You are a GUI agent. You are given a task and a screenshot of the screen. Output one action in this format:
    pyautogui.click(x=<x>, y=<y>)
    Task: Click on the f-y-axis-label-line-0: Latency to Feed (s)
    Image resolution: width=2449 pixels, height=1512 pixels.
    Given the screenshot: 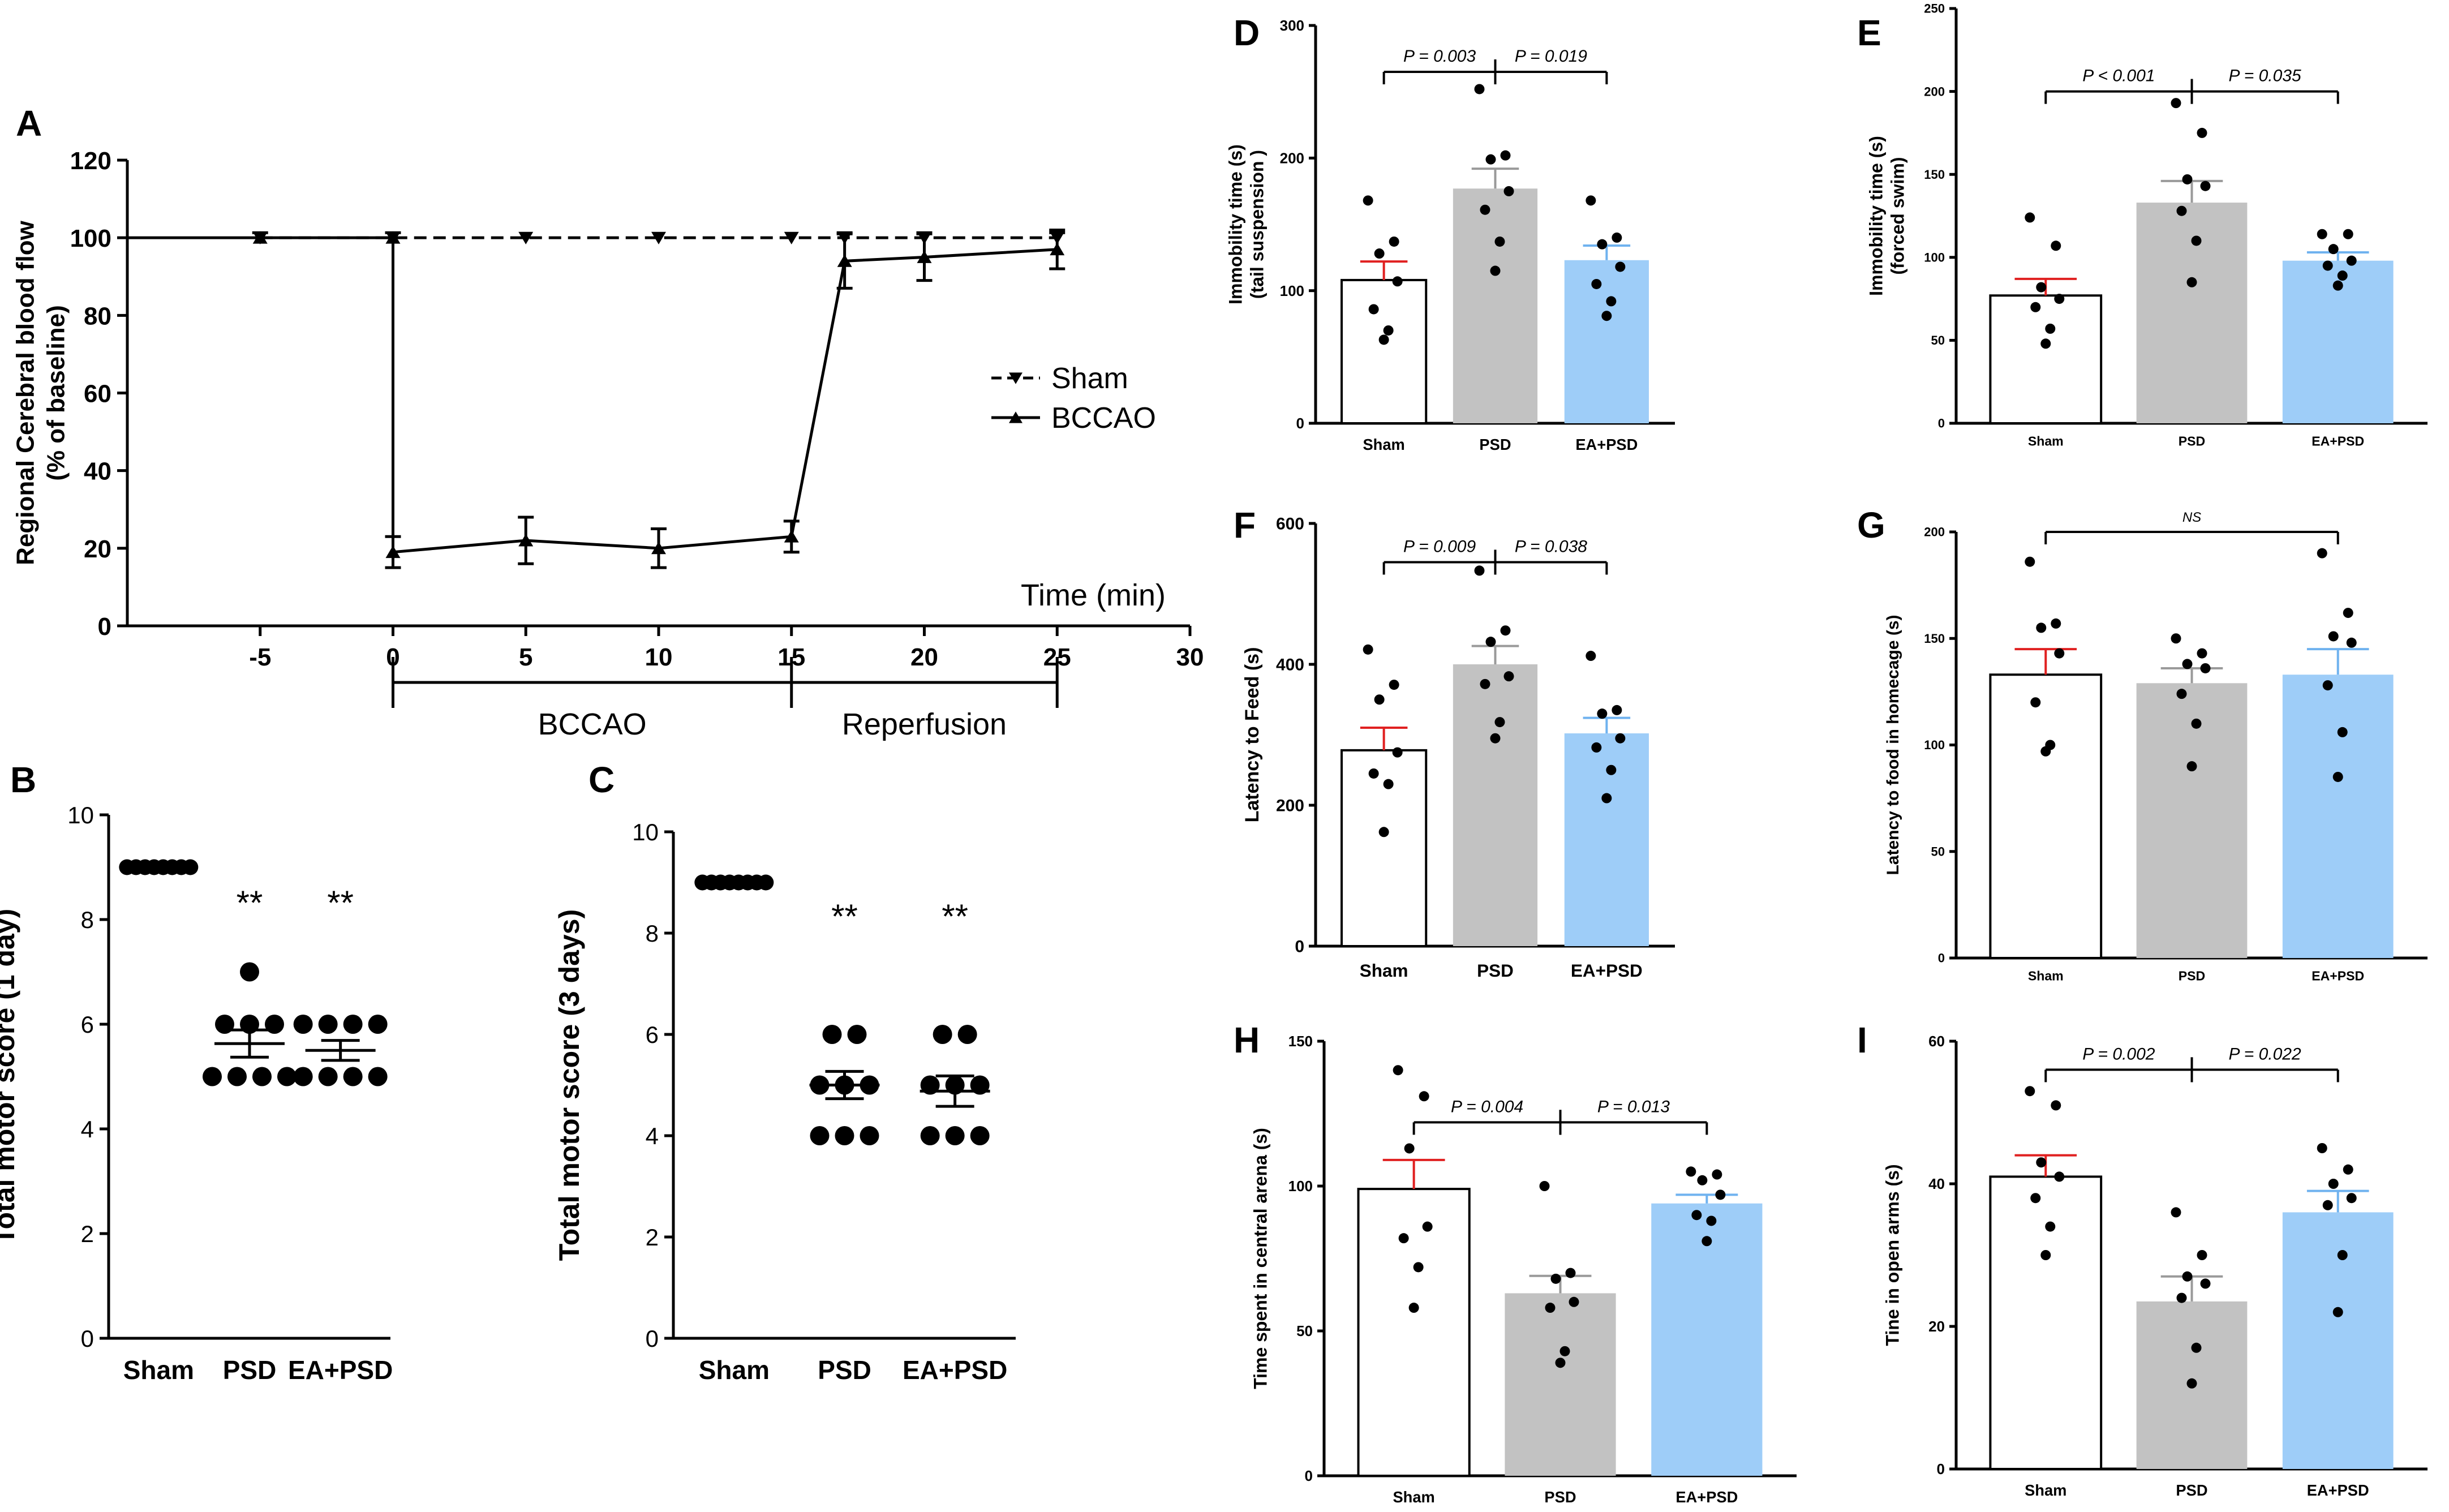 What is the action you would take?
    pyautogui.click(x=1252, y=735)
    